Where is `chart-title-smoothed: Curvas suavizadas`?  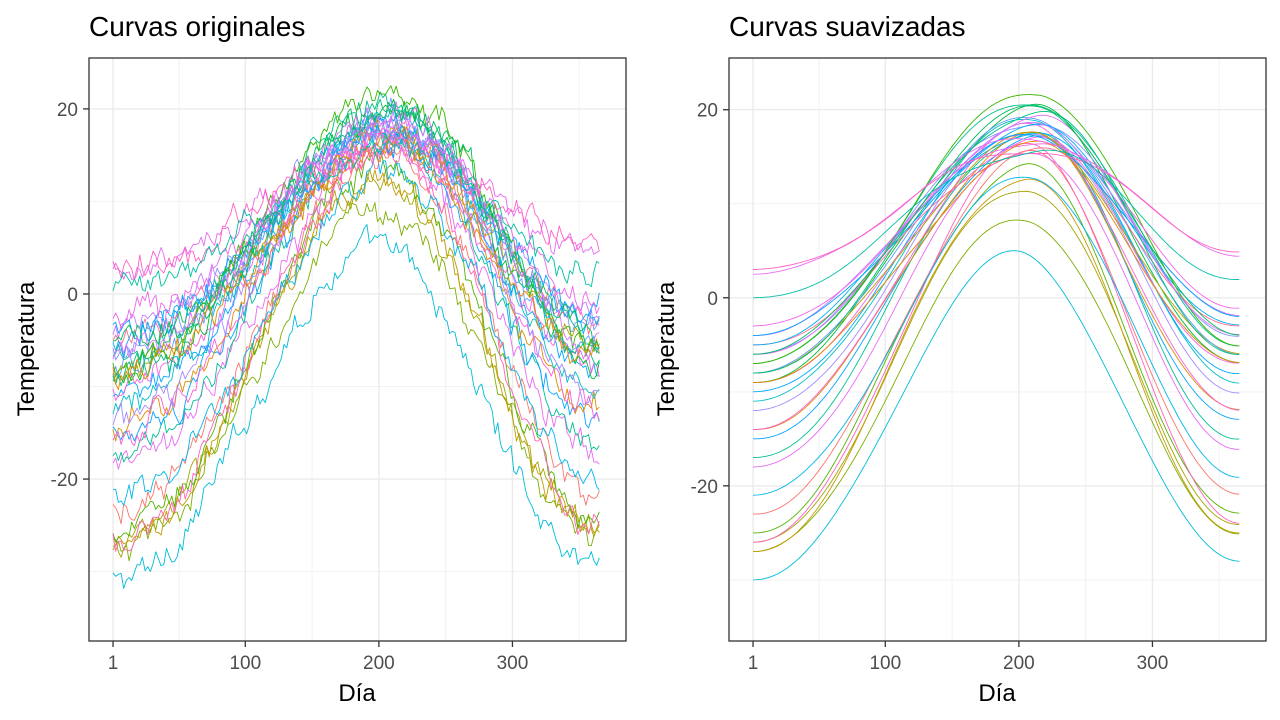
chart-title-smoothed: Curvas suavizadas is located at coordinates (847, 26).